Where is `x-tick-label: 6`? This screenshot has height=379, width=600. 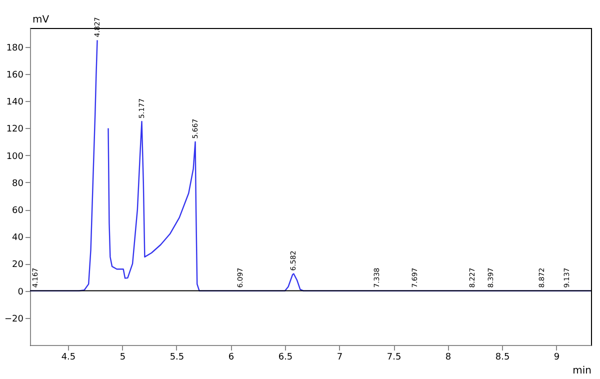
x-tick-label: 6 is located at coordinates (231, 357).